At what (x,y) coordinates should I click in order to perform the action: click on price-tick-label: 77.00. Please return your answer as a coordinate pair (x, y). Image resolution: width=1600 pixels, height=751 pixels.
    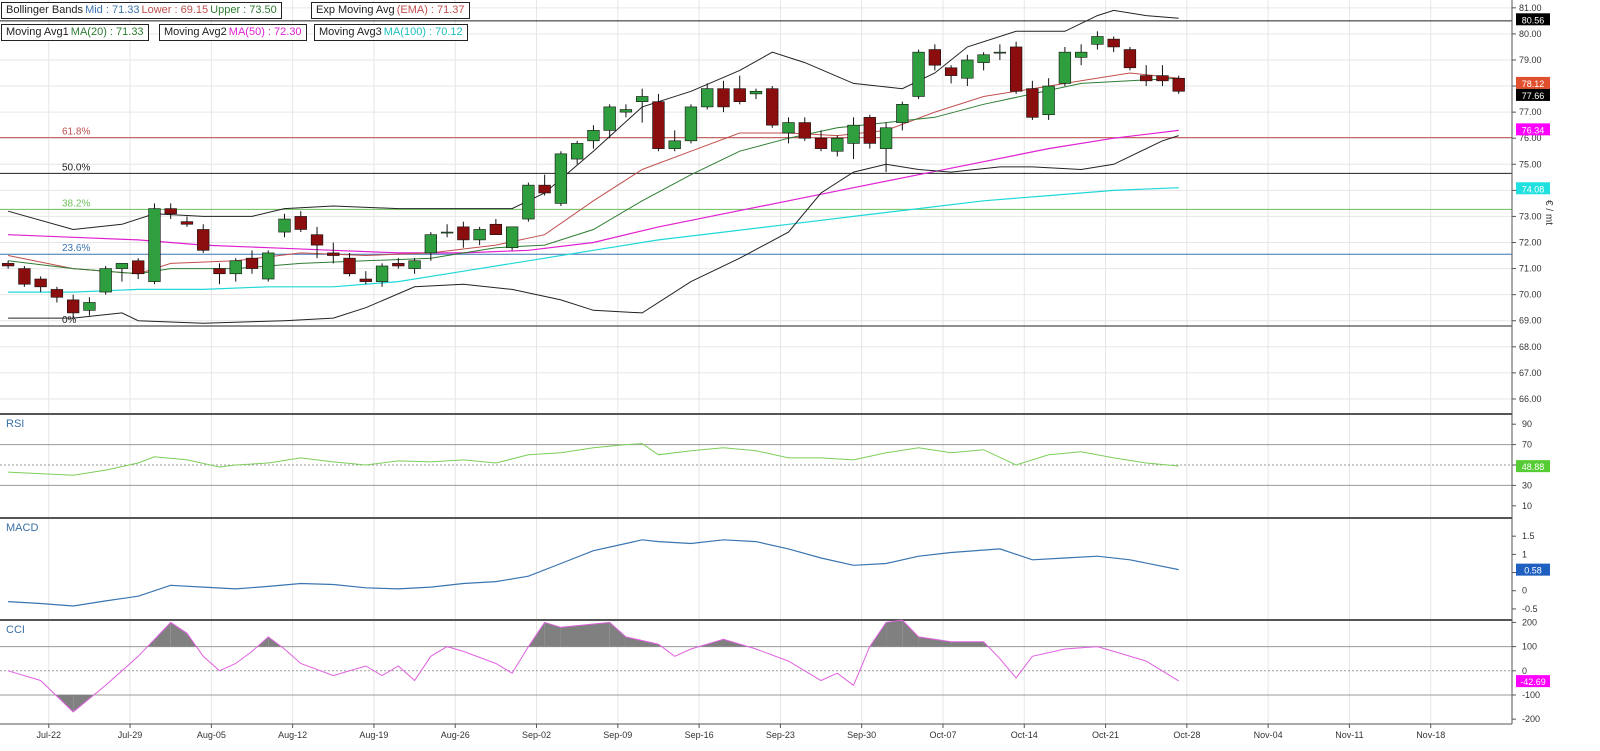
    Looking at the image, I should click on (1530, 112).